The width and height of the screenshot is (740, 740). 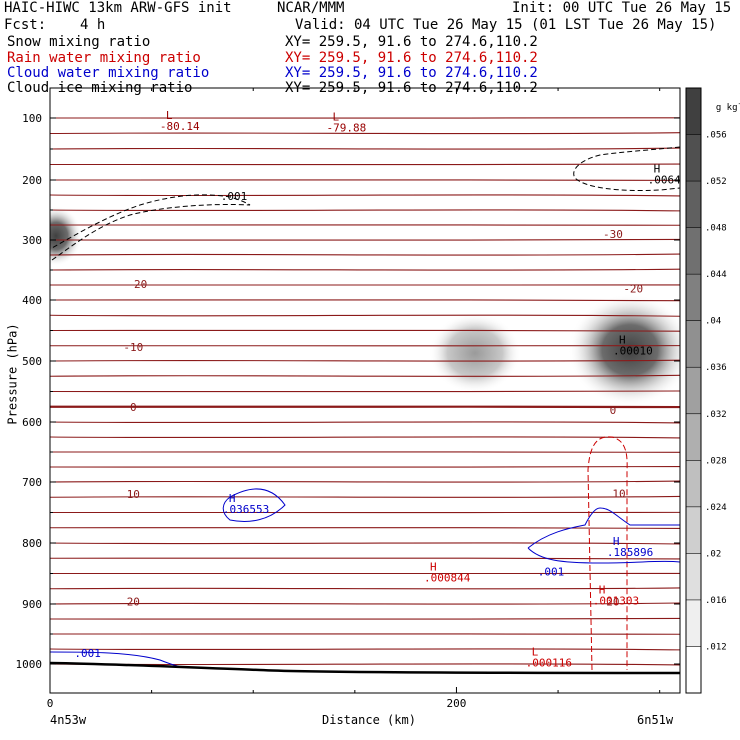 I want to click on colorbar-tick-label: .044, so click(x=716, y=275).